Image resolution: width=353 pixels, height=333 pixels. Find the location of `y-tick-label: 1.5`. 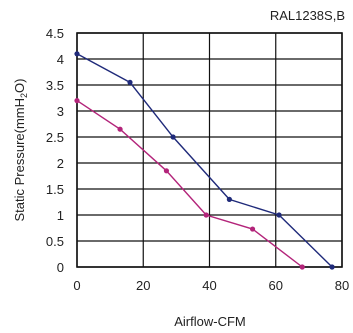

y-tick-label: 1.5 is located at coordinates (55, 189).